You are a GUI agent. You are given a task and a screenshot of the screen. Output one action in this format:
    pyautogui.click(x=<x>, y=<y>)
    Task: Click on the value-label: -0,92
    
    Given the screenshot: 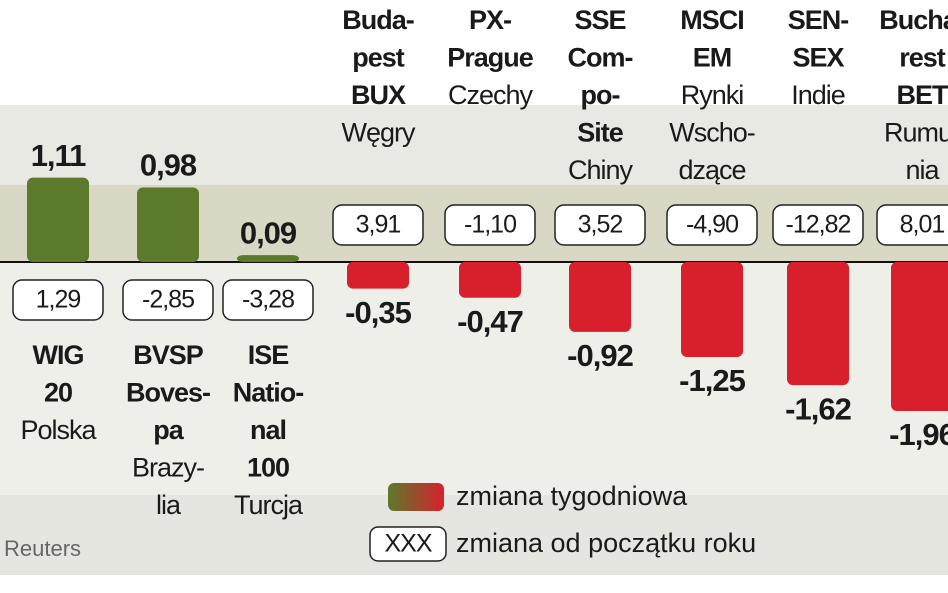 What is the action you would take?
    pyautogui.click(x=600, y=355)
    